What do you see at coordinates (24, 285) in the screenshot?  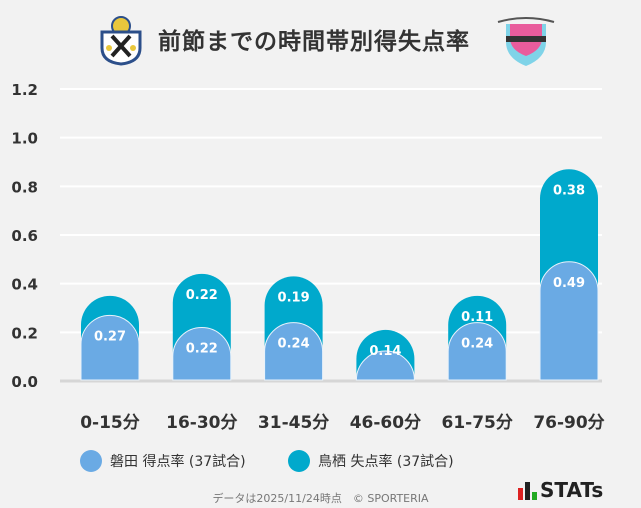 I see `y-tick-label: 0.4` at bounding box center [24, 285].